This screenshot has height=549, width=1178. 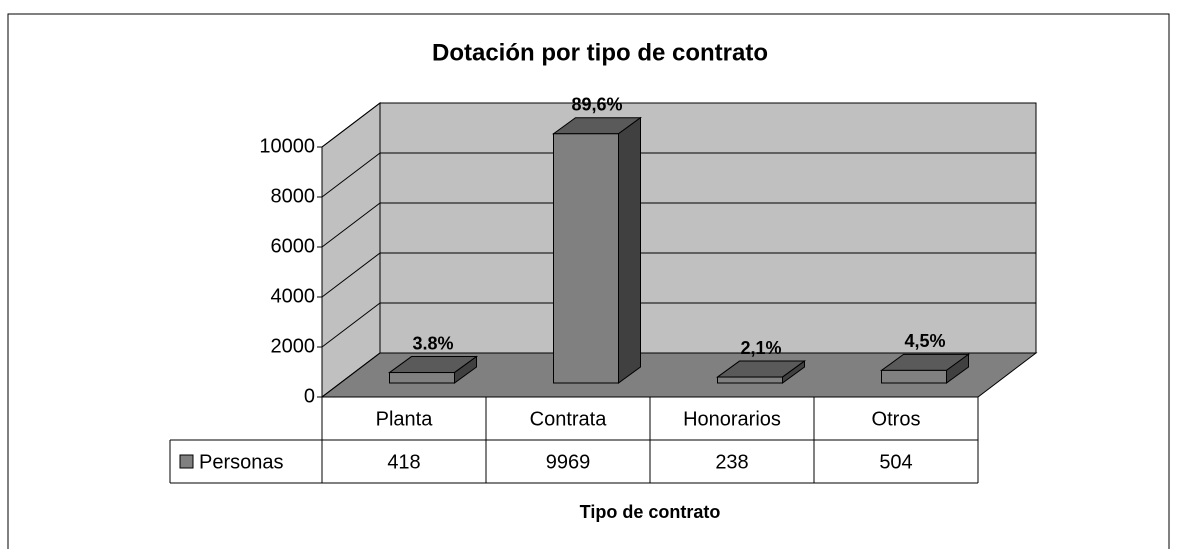 What do you see at coordinates (432, 343) in the screenshot?
I see `data-label: 3.8%` at bounding box center [432, 343].